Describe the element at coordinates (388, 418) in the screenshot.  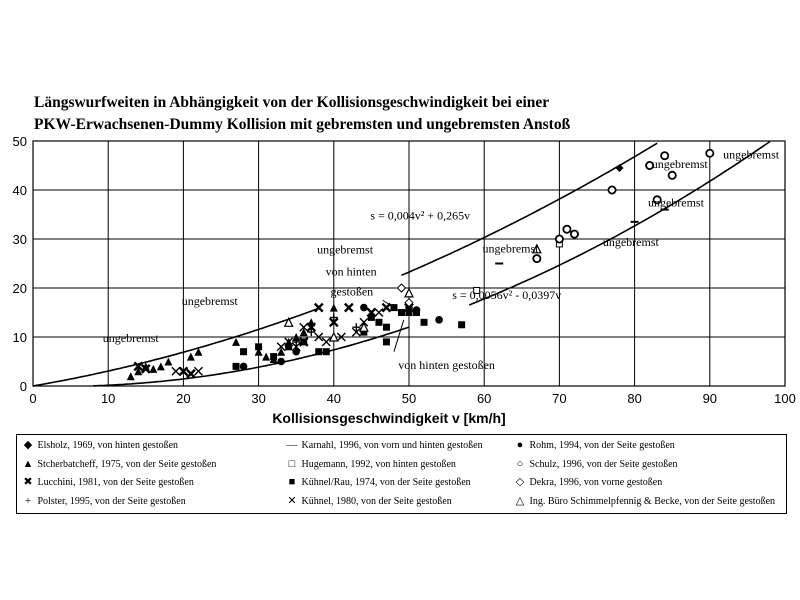
I see `x-axis-label: Kollisionsgeschwindigkeit v [km/h]` at that location.